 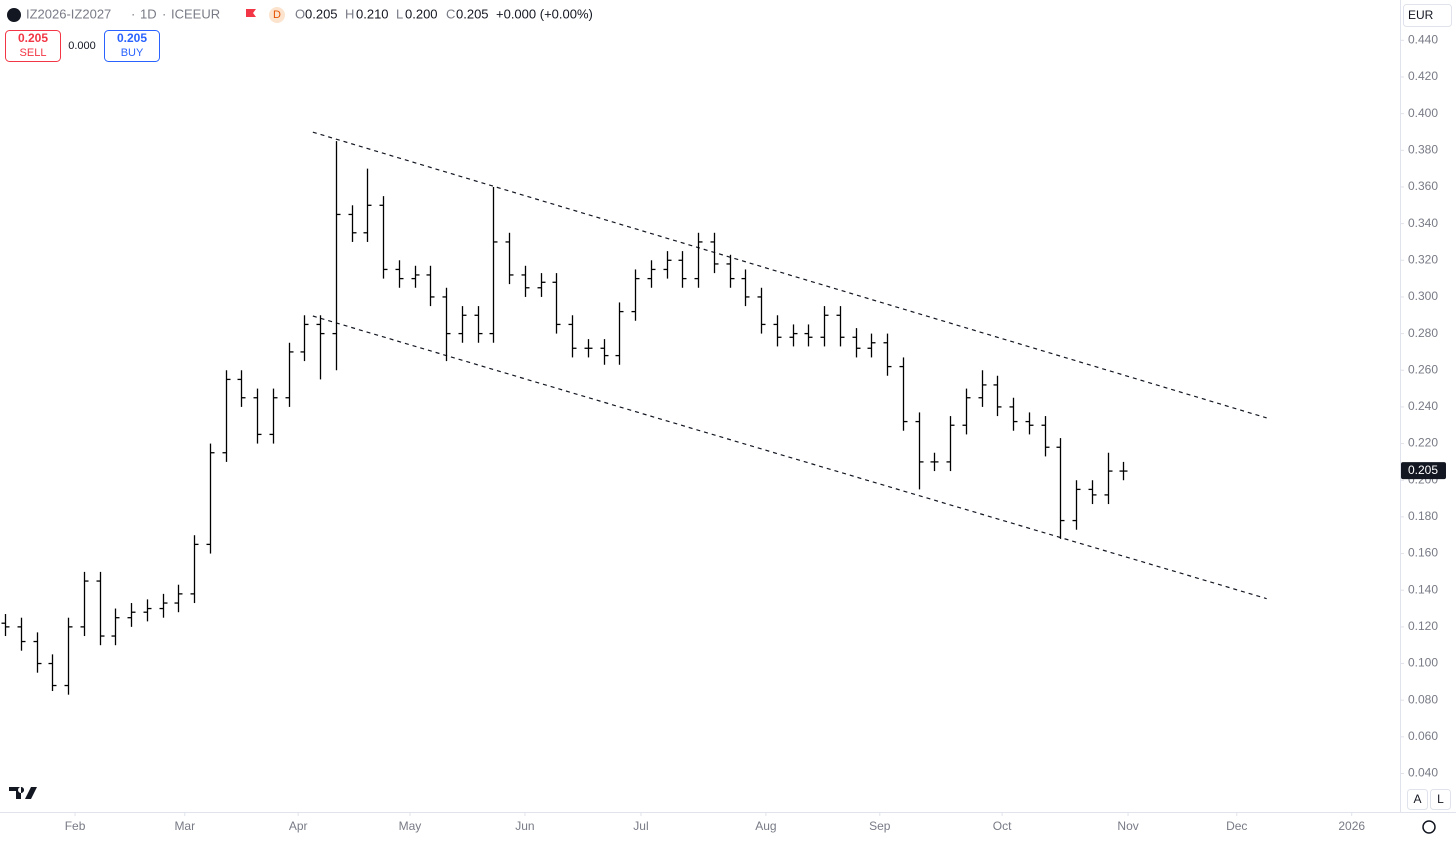 What do you see at coordinates (1423, 443) in the screenshot?
I see `y-tick-label: 0.220` at bounding box center [1423, 443].